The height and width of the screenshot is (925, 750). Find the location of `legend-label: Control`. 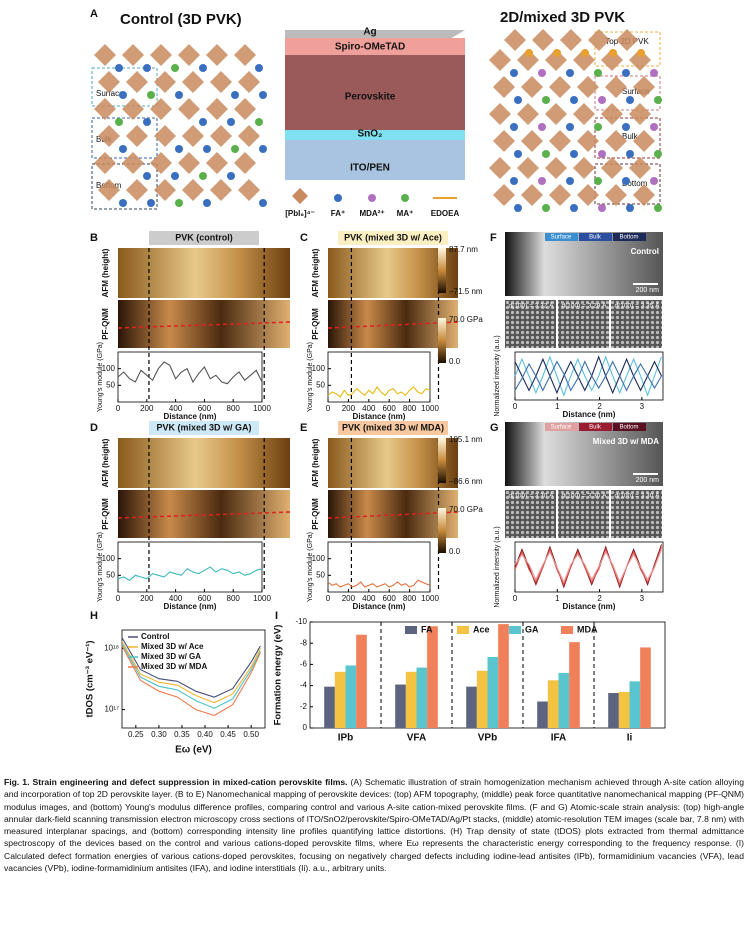

legend-label: Control is located at coordinates (155, 636).